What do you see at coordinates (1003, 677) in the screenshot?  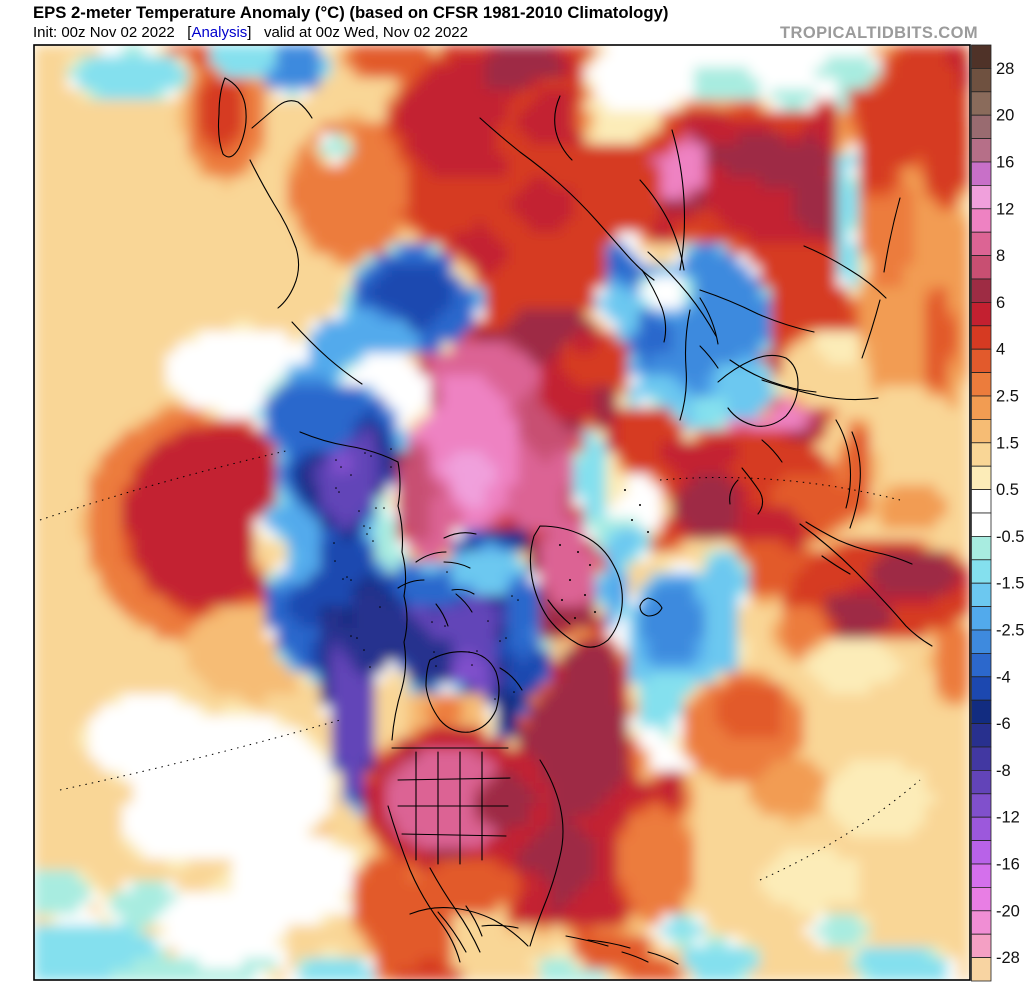 I see `svg-text: -4` at bounding box center [1003, 677].